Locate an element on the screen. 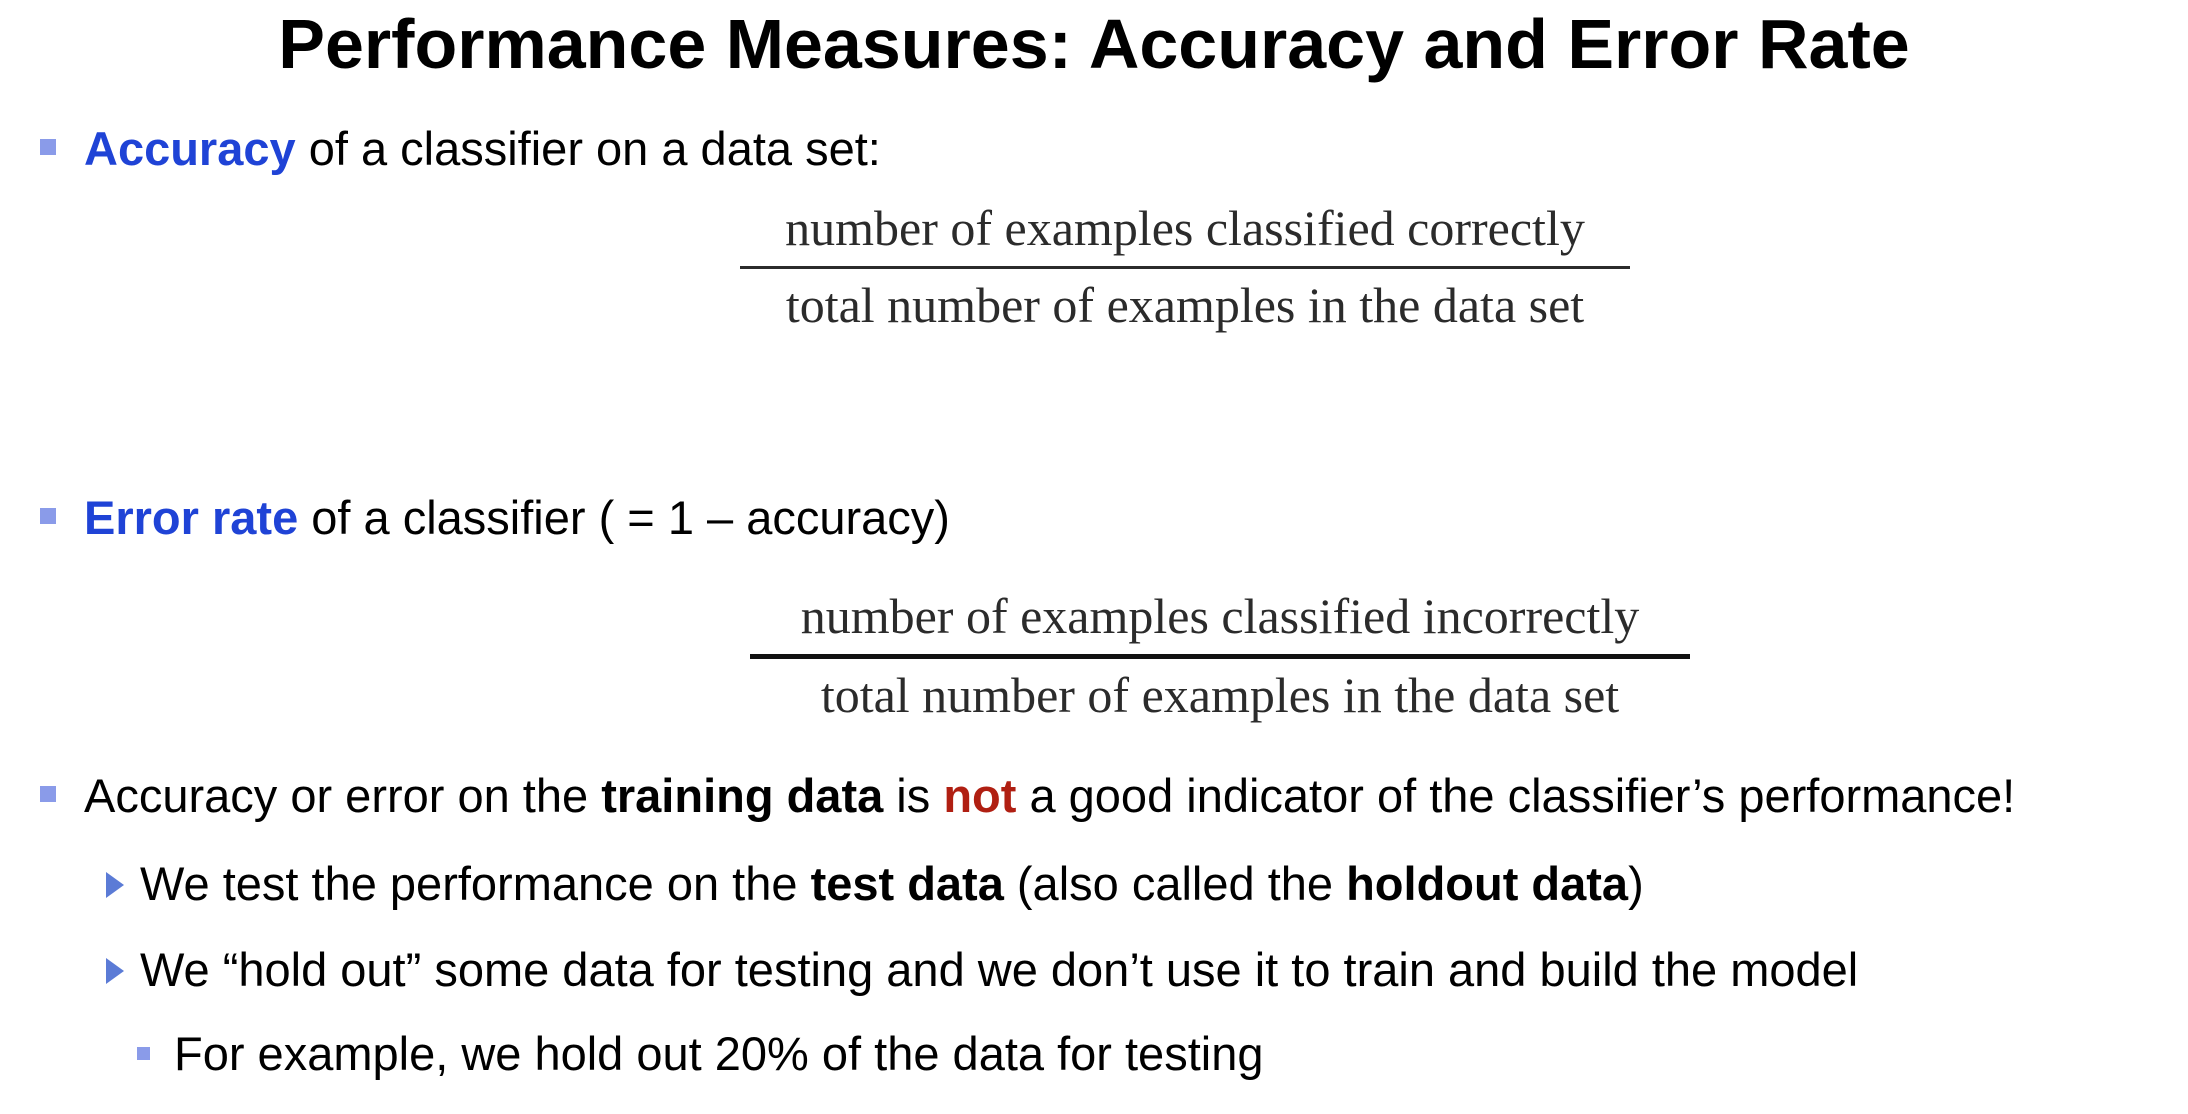  bullet-accuracy: Accuracy of a classifier on a data set: is located at coordinates (482, 149).